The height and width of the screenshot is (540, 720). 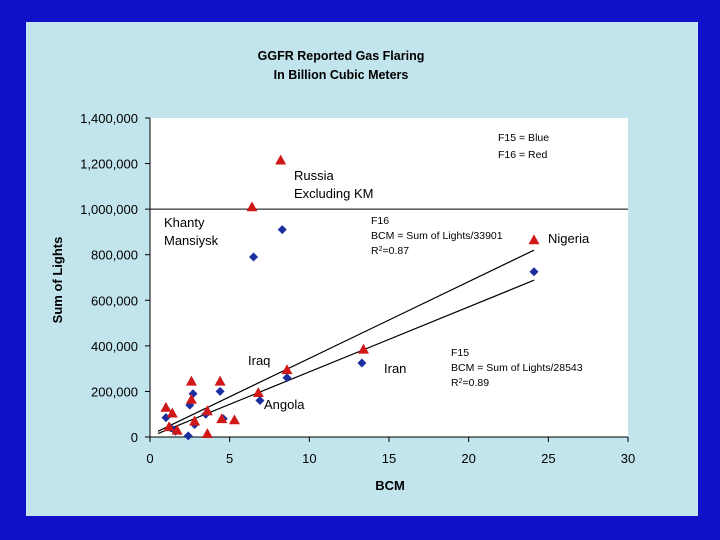 What do you see at coordinates (259, 360) in the screenshot?
I see `annotation-iraq: Iraq` at bounding box center [259, 360].